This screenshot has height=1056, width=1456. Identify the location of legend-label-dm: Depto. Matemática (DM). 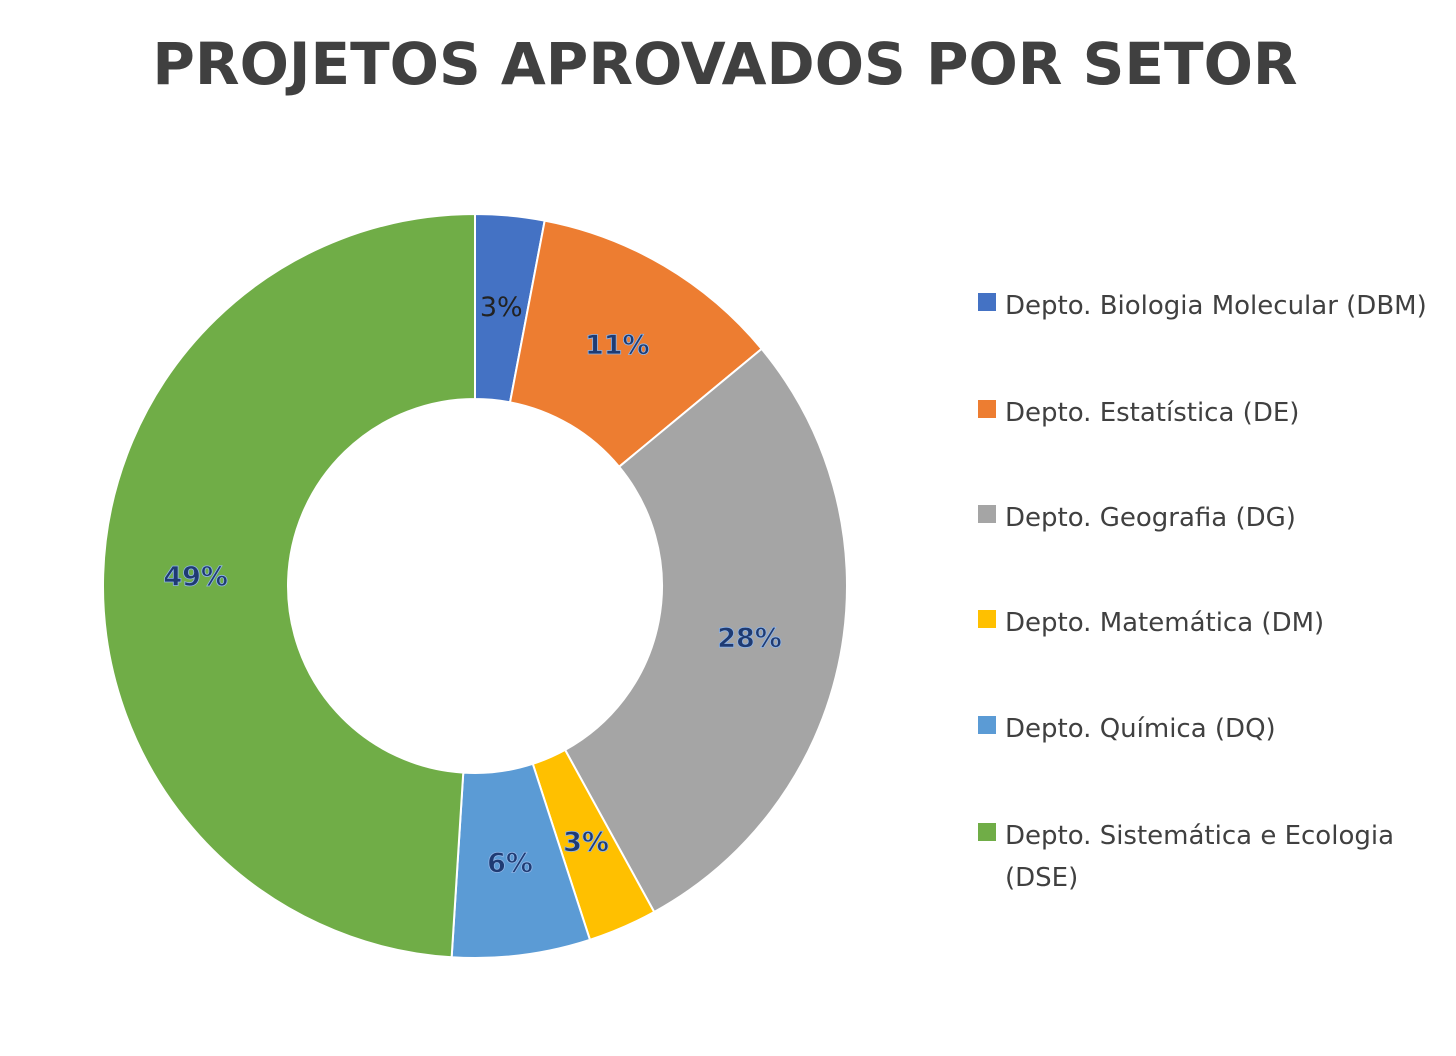
(1165, 623).